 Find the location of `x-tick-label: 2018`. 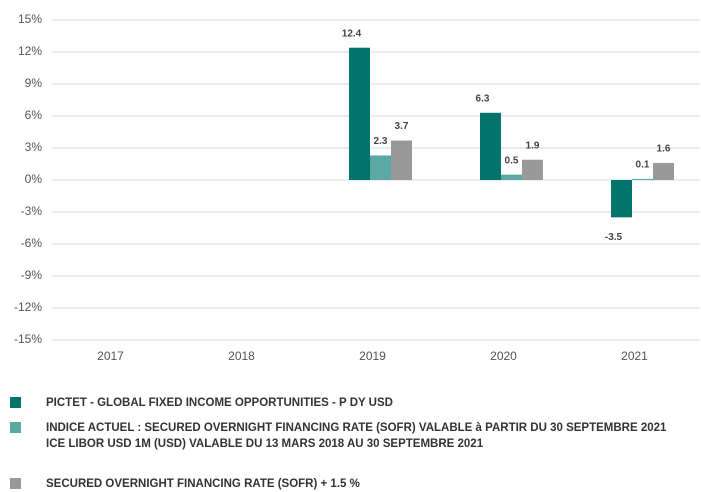

x-tick-label: 2018 is located at coordinates (241, 356).